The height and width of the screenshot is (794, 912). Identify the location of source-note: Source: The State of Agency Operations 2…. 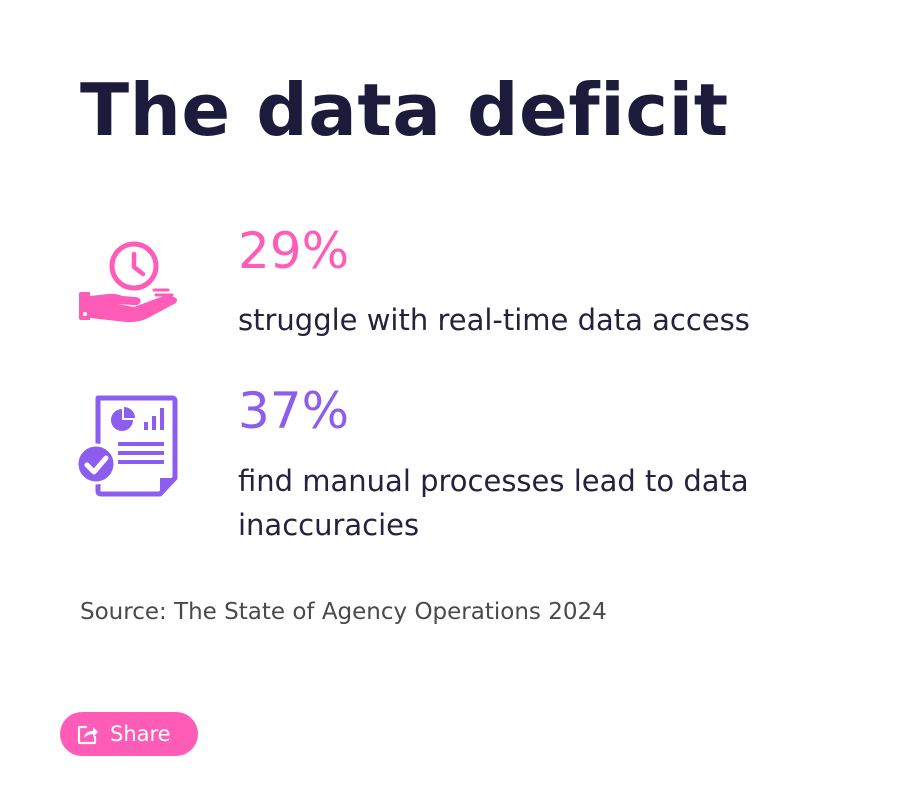
(343, 612).